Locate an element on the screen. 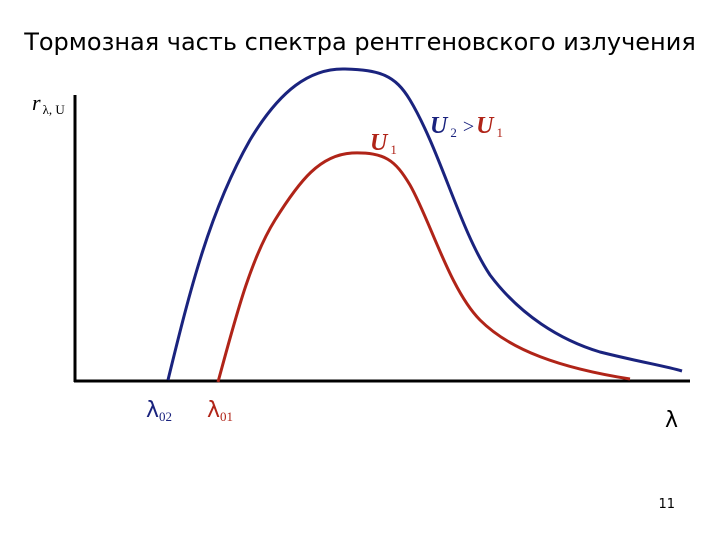  lambda-01: λ01 is located at coordinates (220, 411).